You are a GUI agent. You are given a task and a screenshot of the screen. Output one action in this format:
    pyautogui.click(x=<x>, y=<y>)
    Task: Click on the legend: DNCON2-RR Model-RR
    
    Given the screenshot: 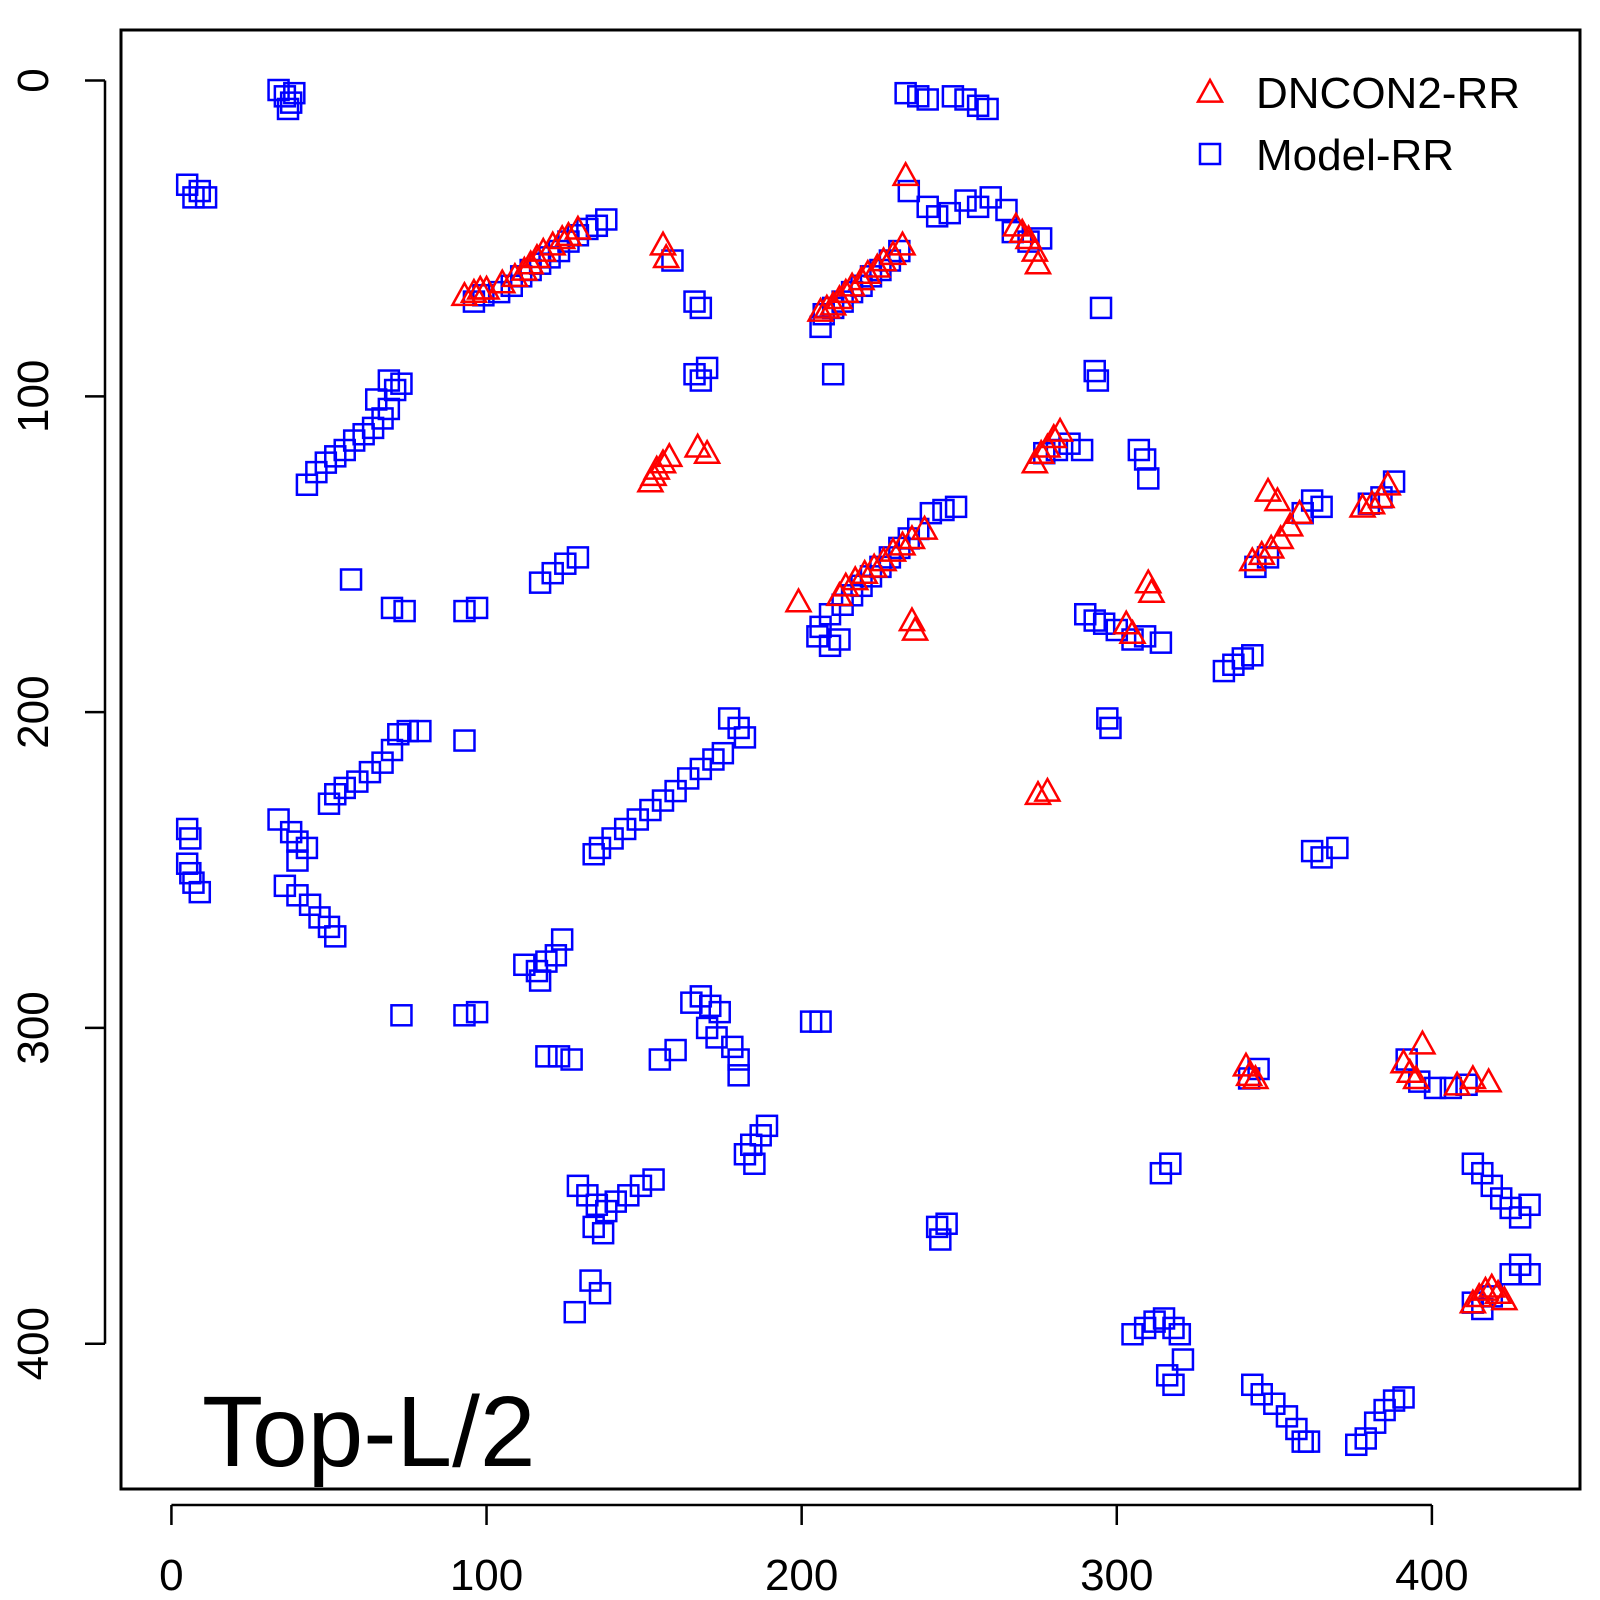 What is the action you would take?
    pyautogui.click(x=1357, y=124)
    